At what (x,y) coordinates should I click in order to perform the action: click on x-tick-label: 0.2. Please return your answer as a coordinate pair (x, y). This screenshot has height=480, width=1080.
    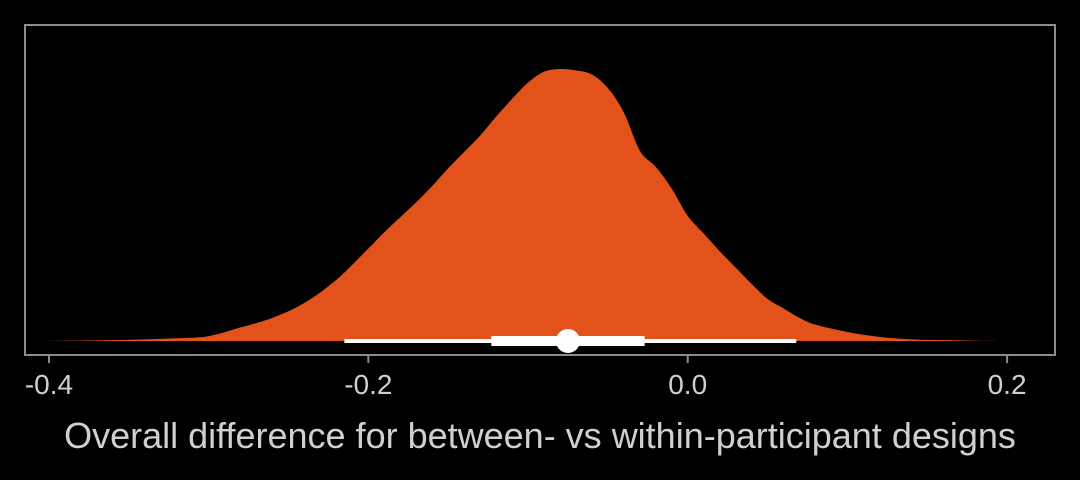
    Looking at the image, I should click on (1007, 384).